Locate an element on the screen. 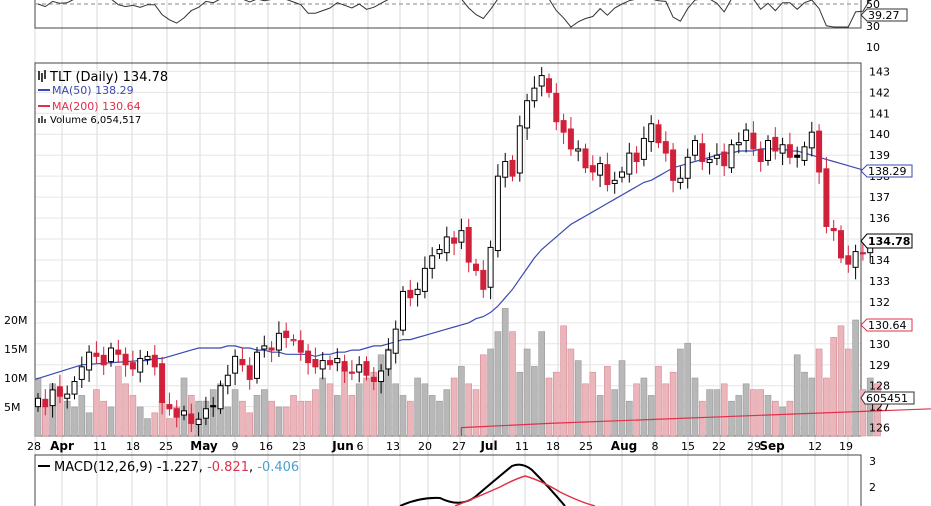 Image resolution: width=931 pixels, height=506 pixels. legend-ma50-label: MA(50) is located at coordinates (72, 90).